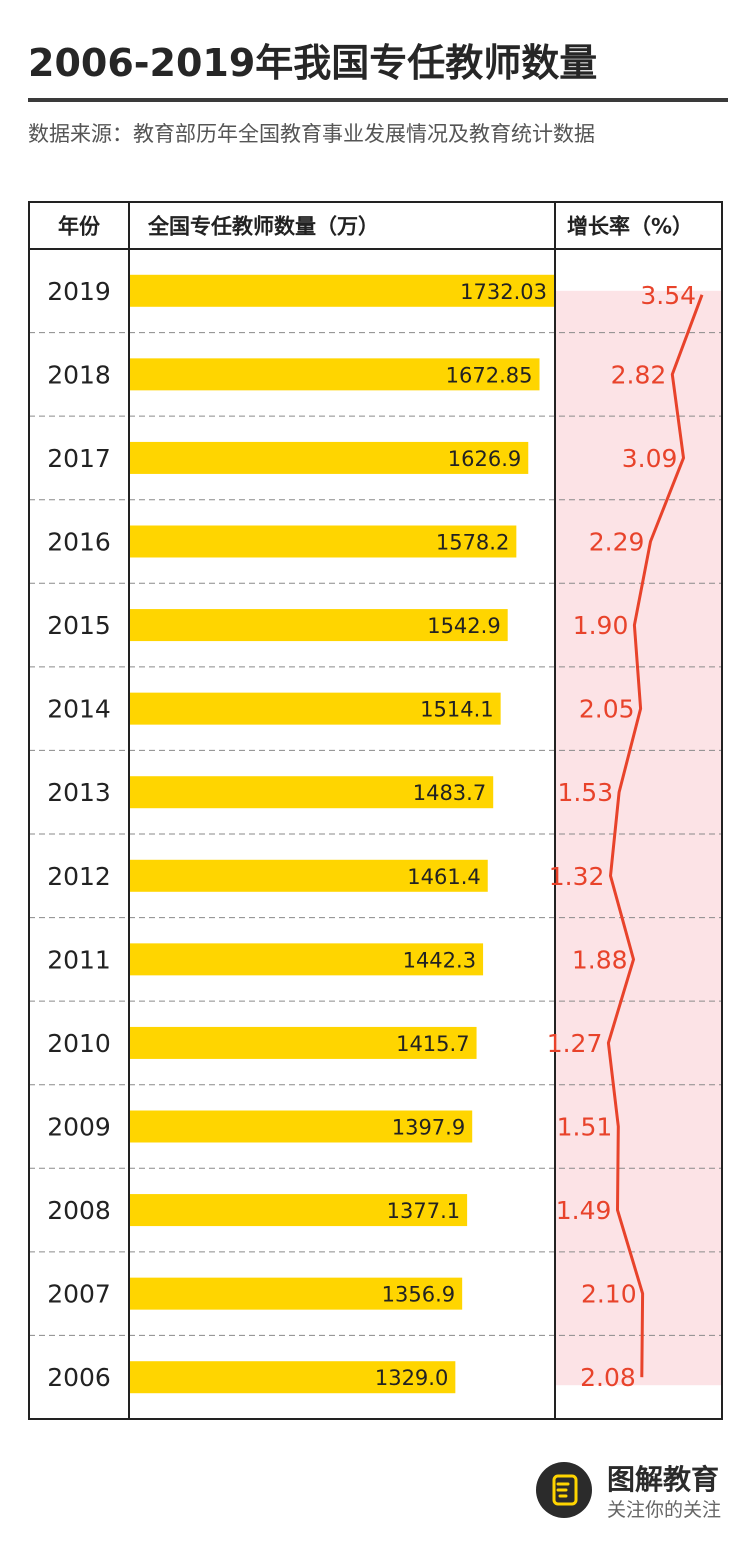 This screenshot has height=1548, width=750. I want to click on teacher-count-label: 1514.1, so click(456, 710).